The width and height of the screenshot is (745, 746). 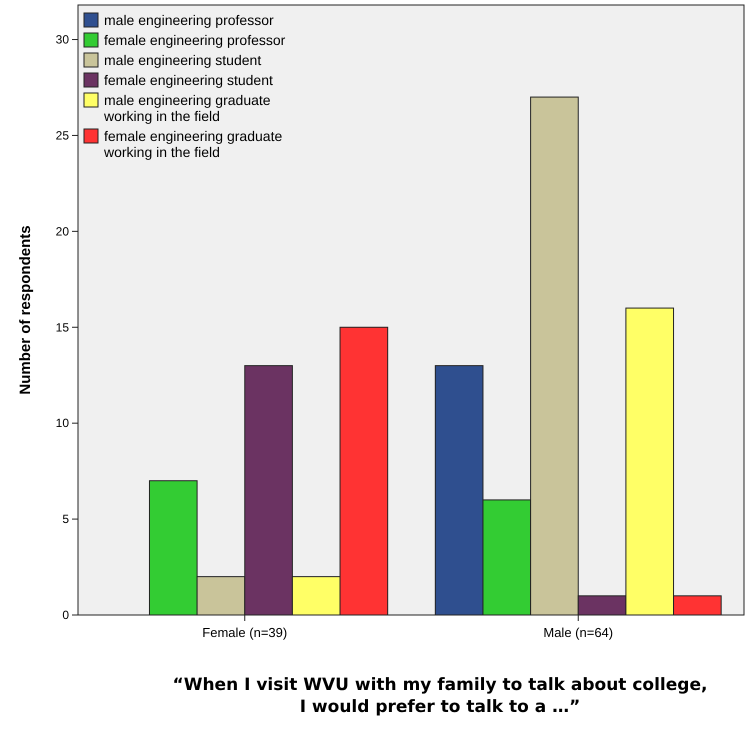 What do you see at coordinates (245, 632) in the screenshot?
I see `x-tick-label: Female (n=39)` at bounding box center [245, 632].